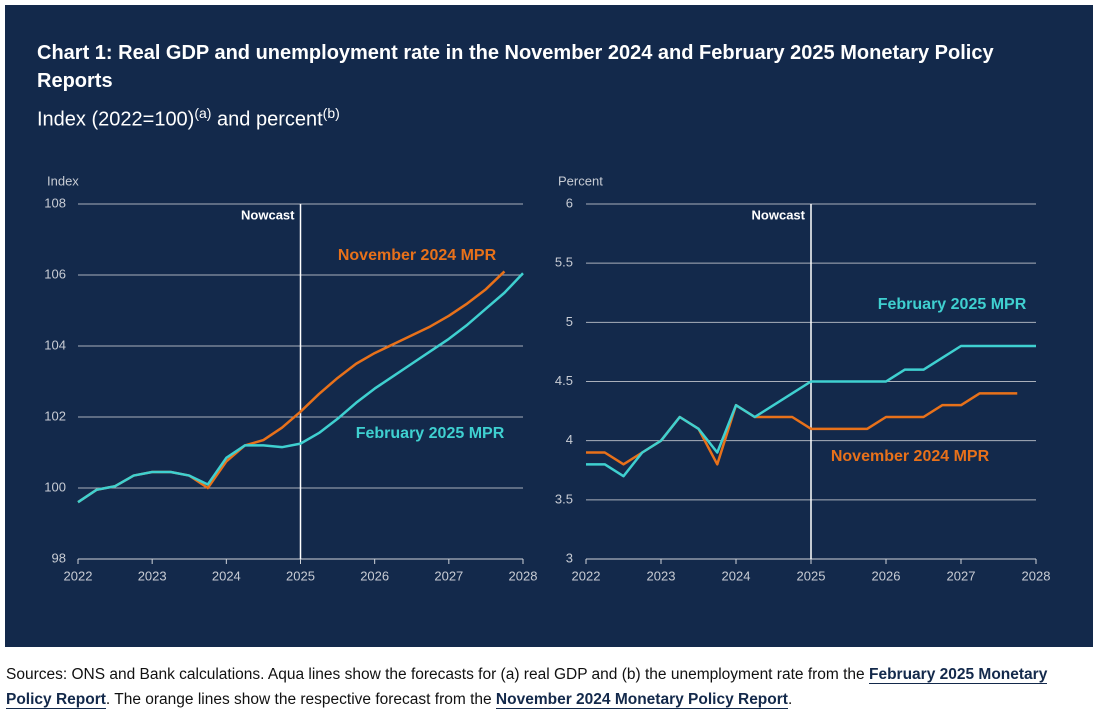 The width and height of the screenshot is (1100, 722). I want to click on y-tick-label: 5, so click(569, 321).